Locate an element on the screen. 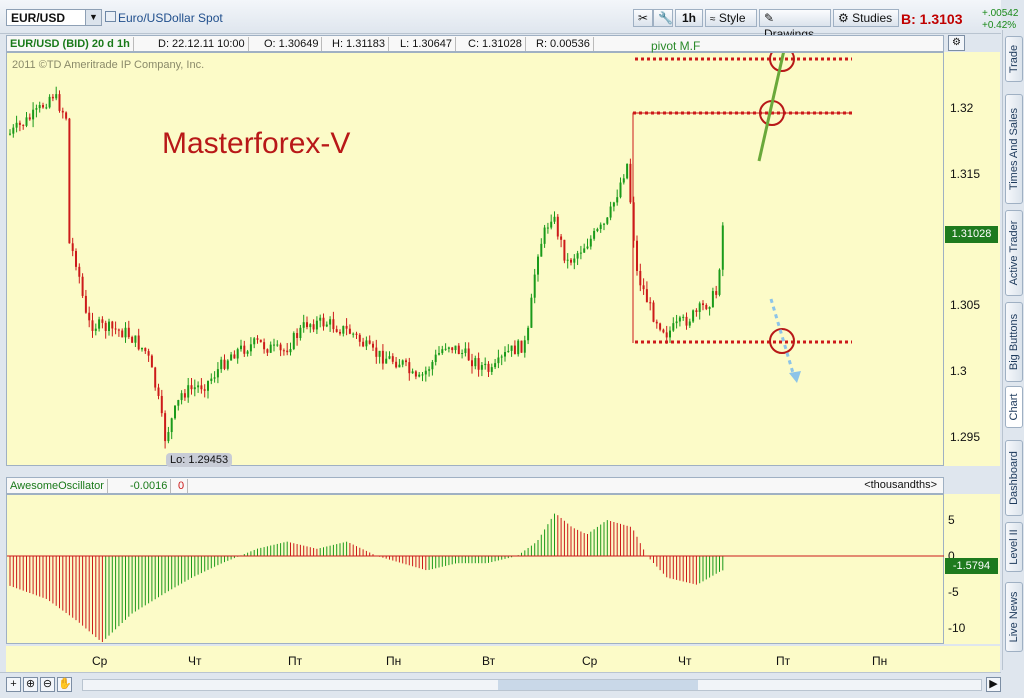 The image size is (1024, 698). tab-level-ii: Level II is located at coordinates (1014, 547).